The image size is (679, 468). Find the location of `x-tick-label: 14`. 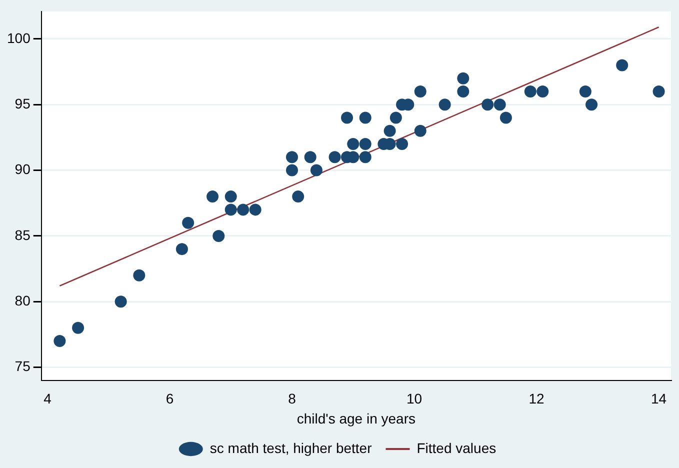

x-tick-label: 14 is located at coordinates (658, 398).